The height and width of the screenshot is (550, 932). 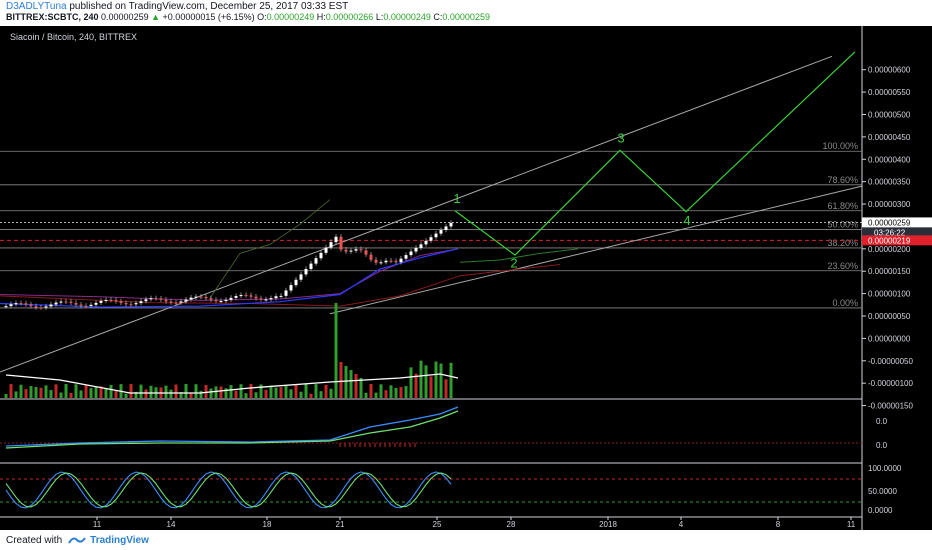 What do you see at coordinates (119, 540) in the screenshot?
I see `tradingview-brand: TradingView` at bounding box center [119, 540].